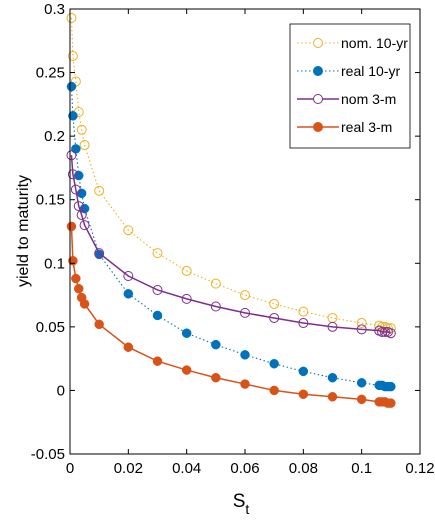  I want to click on legend-label: real 10-yr, so click(370, 71).